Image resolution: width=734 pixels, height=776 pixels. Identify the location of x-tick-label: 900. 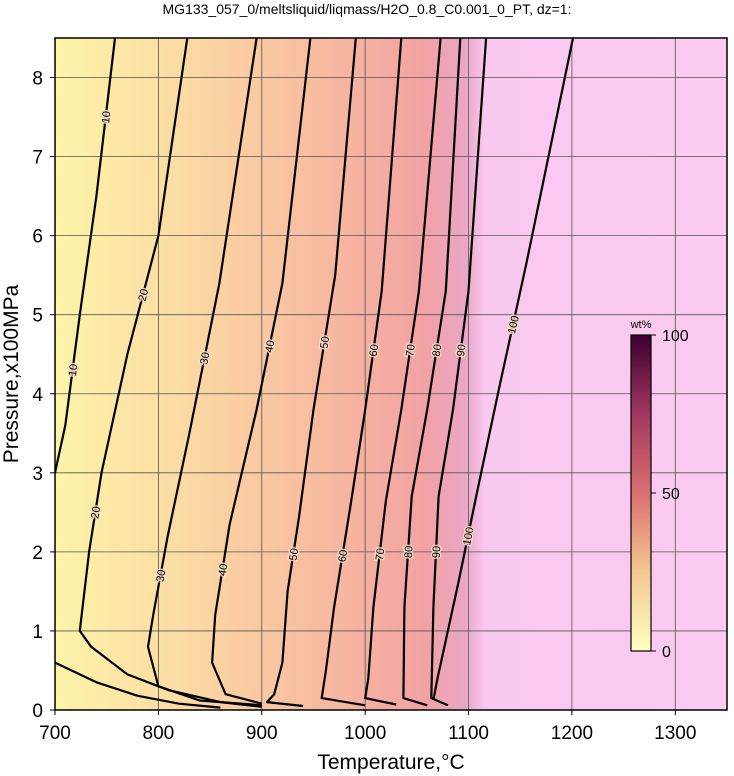
(262, 733).